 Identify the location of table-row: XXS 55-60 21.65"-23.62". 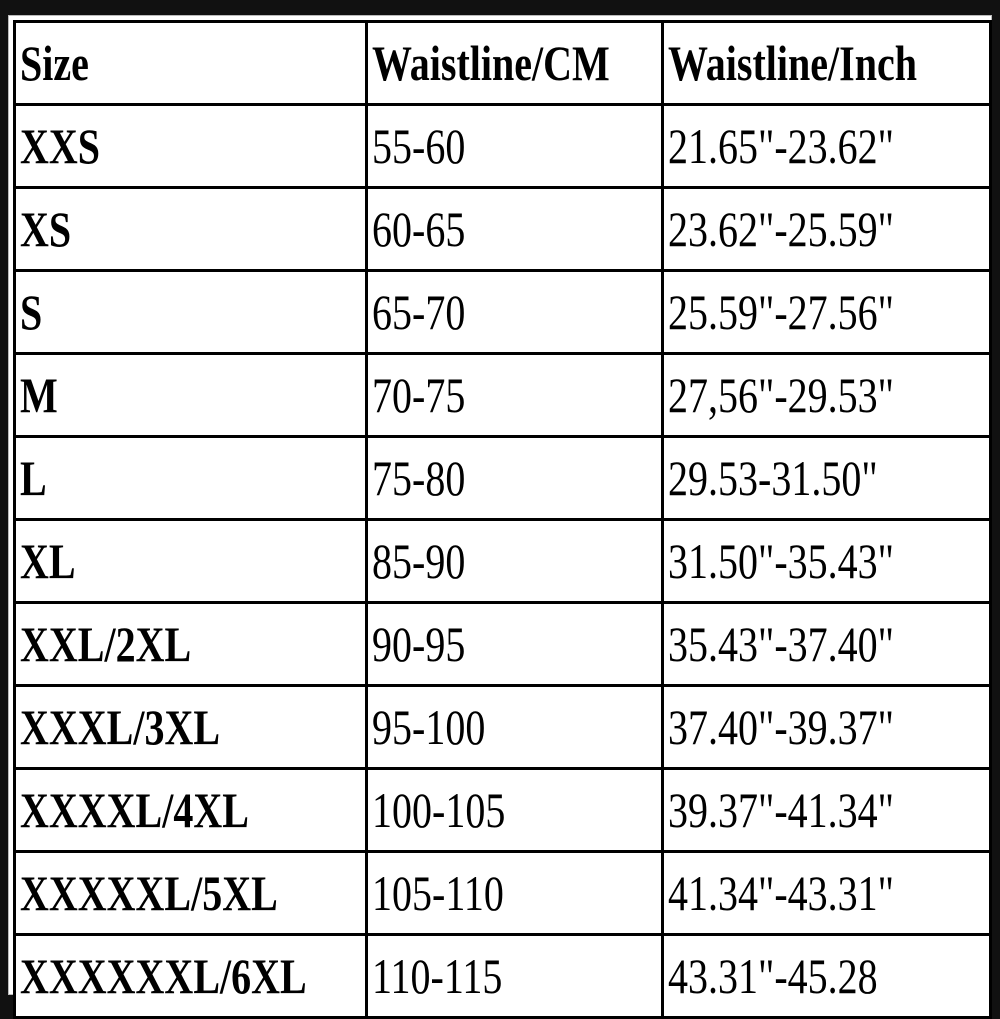
(502, 146).